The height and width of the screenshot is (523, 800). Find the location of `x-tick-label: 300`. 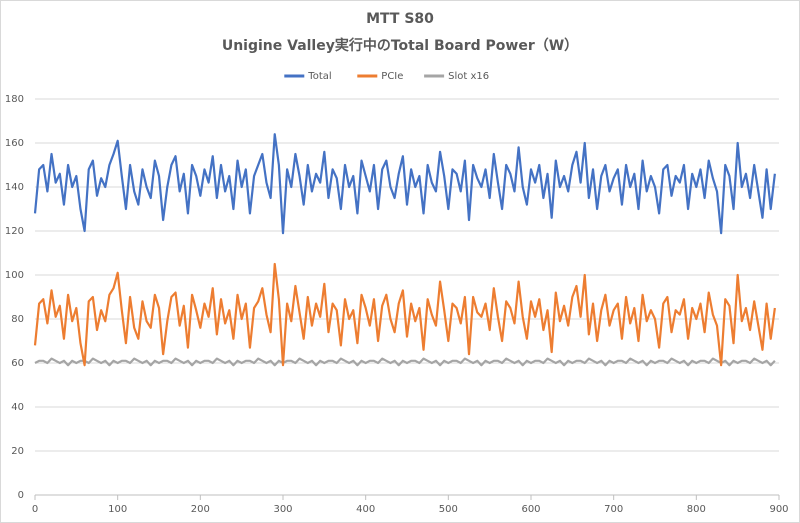

x-tick-label: 300 is located at coordinates (282, 509).